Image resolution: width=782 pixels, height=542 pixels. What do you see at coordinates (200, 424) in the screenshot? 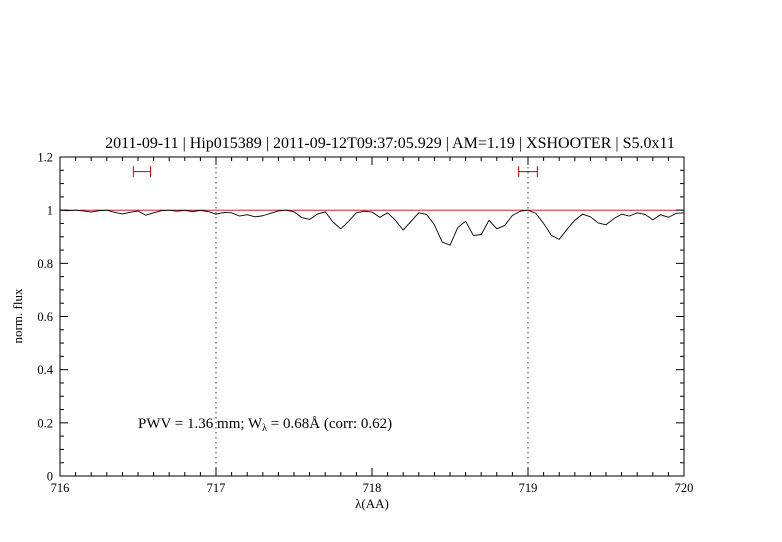
I see `annotation-span: PWV = 1.36 mm; W` at bounding box center [200, 424].